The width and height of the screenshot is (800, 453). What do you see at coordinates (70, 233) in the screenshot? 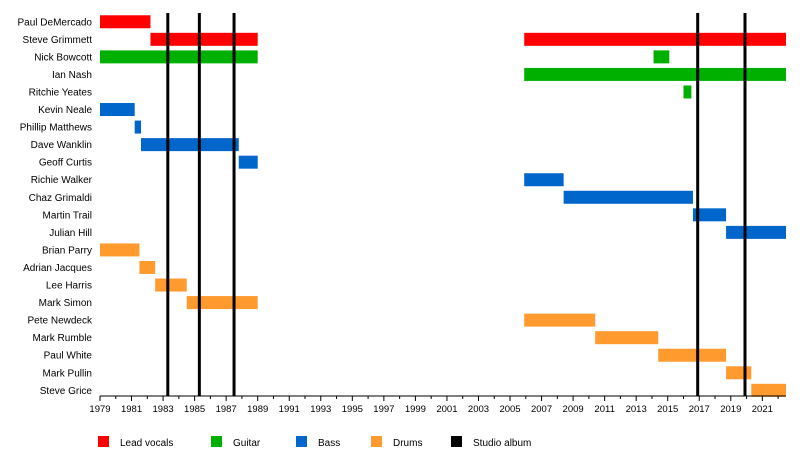
I see `member-label-julian-hill: Julian Hill` at bounding box center [70, 233].